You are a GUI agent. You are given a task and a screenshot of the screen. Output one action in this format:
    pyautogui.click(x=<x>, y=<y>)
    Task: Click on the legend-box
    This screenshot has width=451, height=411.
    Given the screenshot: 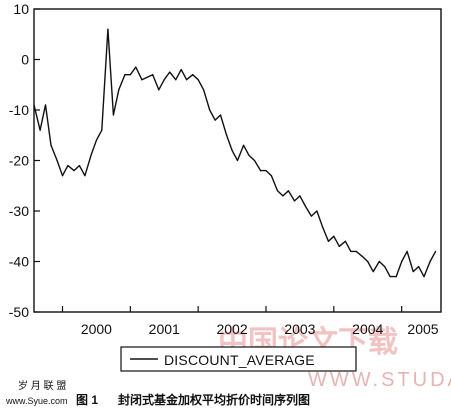 What is the action you would take?
    pyautogui.click(x=238, y=359)
    